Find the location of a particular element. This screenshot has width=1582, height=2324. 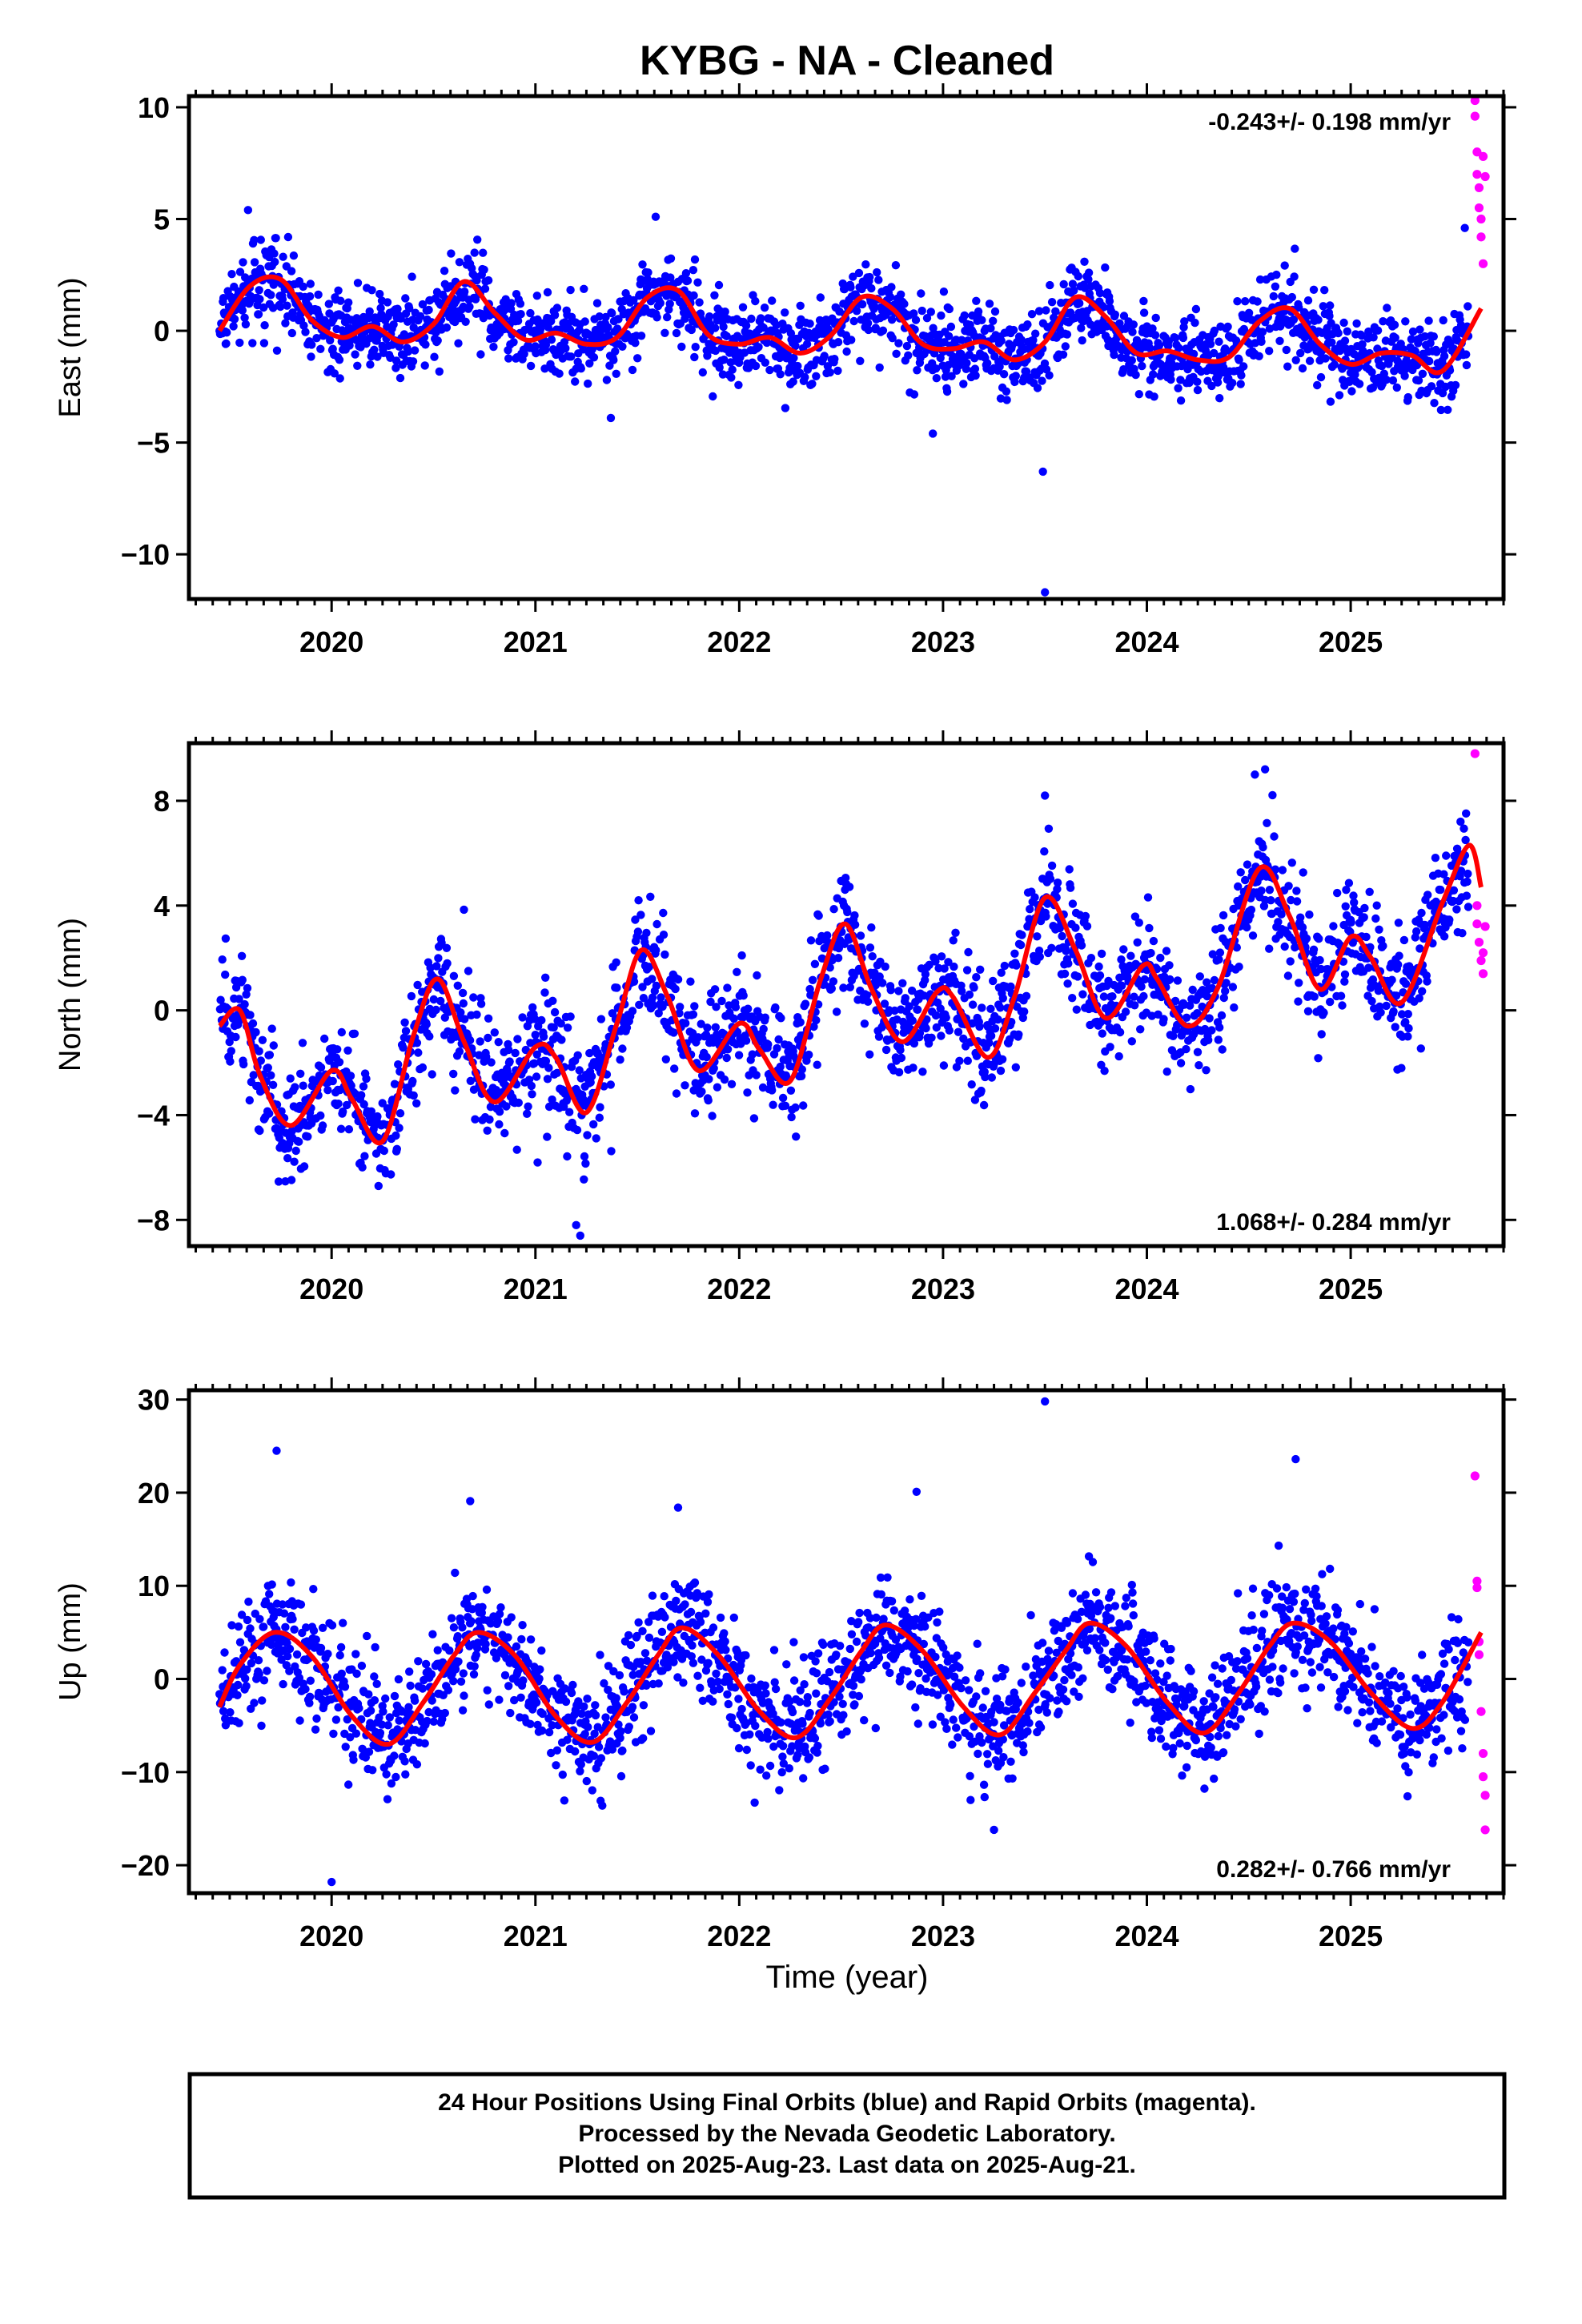

north-x-tick-label: 2024 is located at coordinates (1146, 1289).